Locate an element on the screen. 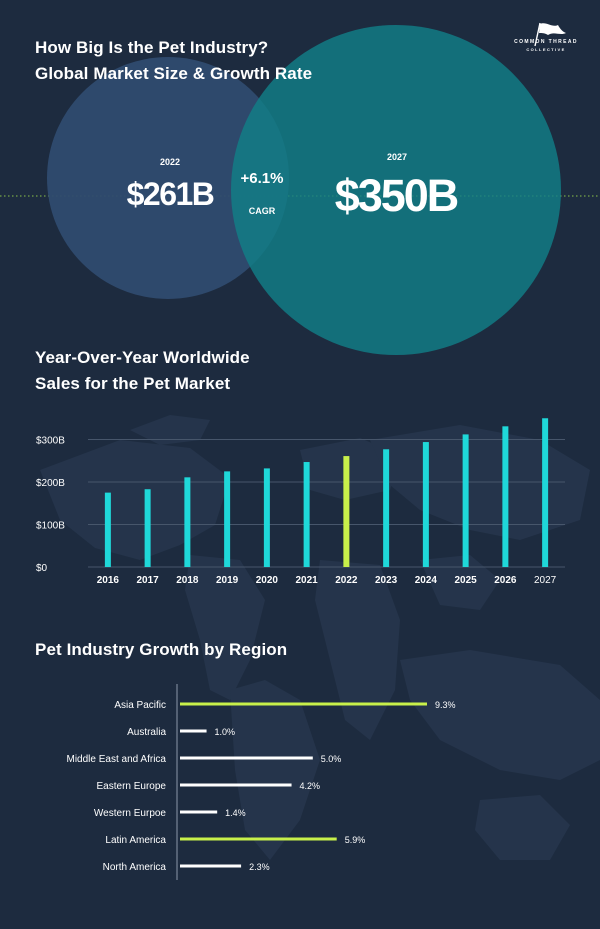  cagr-rate: +6.1% is located at coordinates (262, 178).